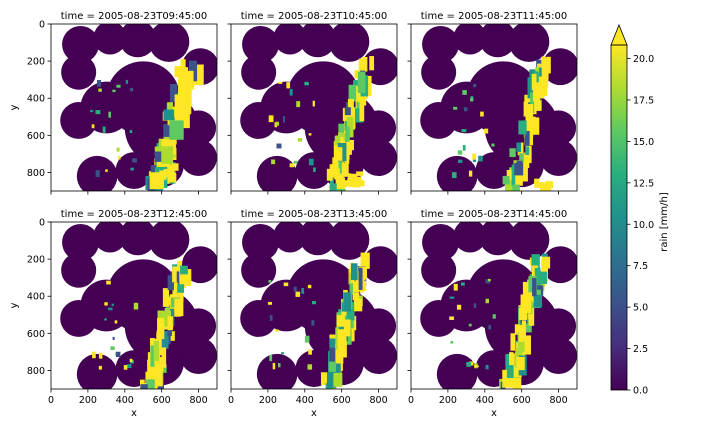 Image resolution: width=720 pixels, height=432 pixels. I want to click on x-tick-label: 800, so click(378, 400).